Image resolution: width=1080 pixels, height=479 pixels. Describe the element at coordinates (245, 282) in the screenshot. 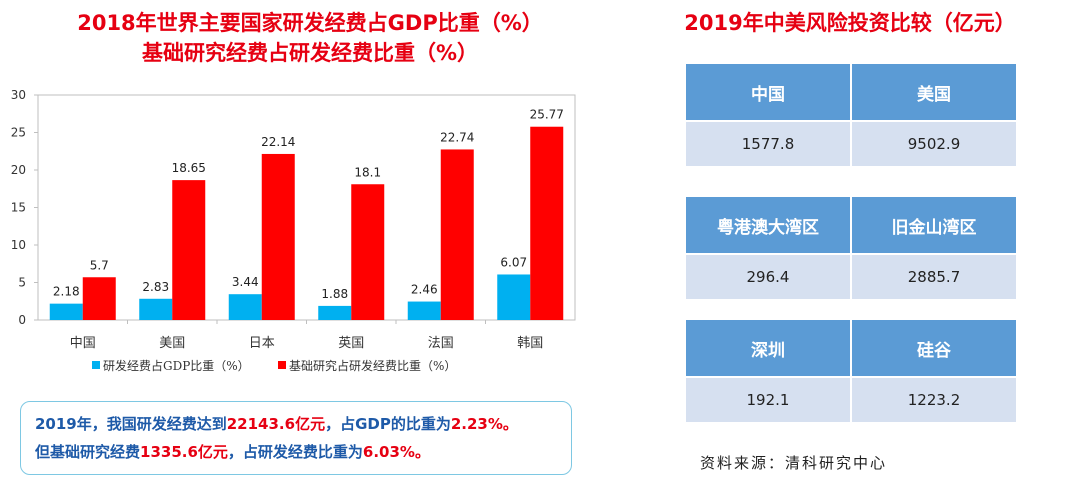

I see `data-label: 3.44` at that location.